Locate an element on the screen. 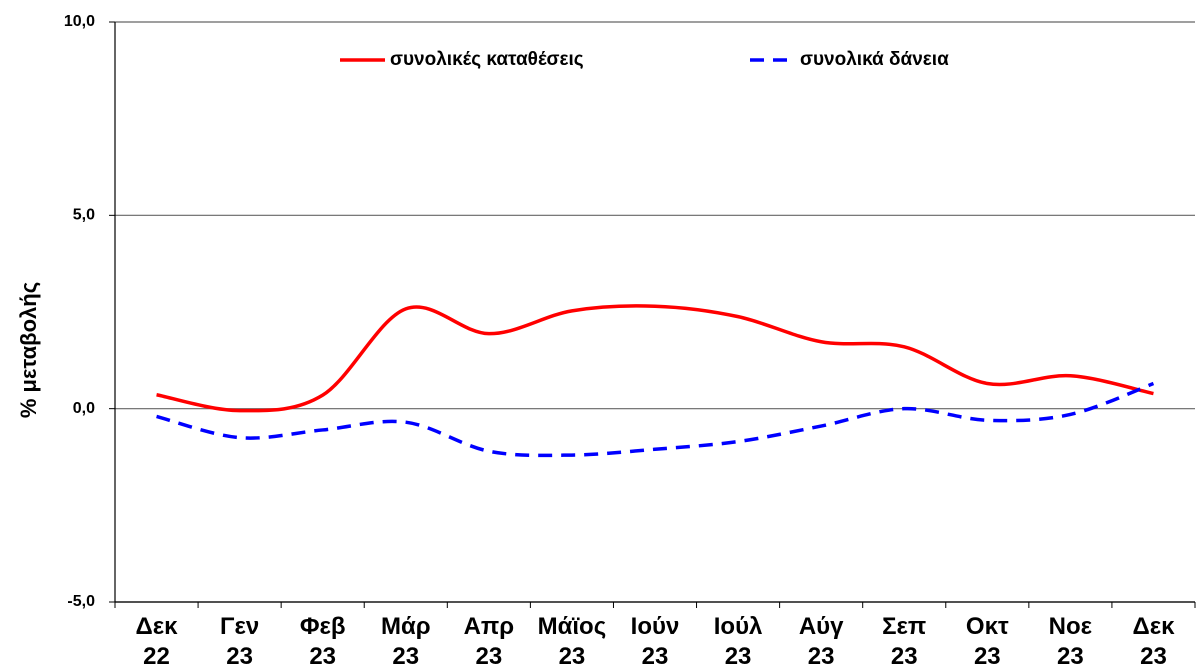 The height and width of the screenshot is (672, 1197). x-tick-label: Απρ 23 is located at coordinates (489, 641).